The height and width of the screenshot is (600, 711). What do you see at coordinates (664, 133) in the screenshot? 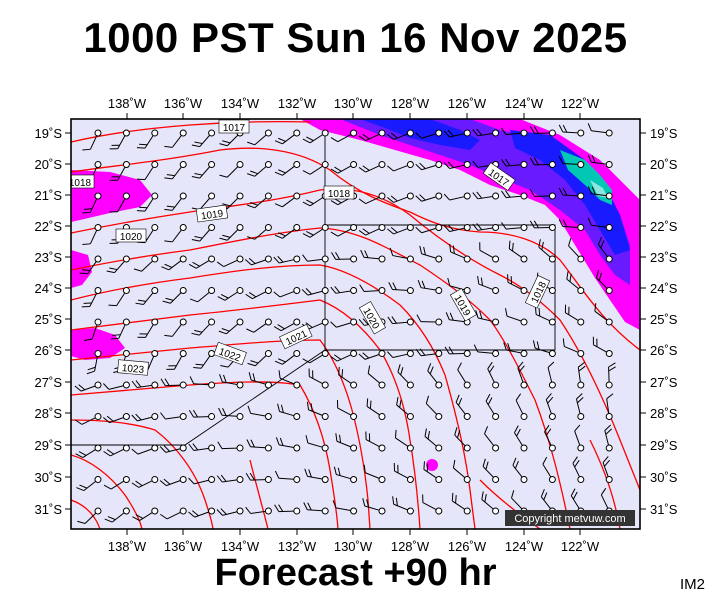
I see `y-tick-label-right: 19˚S` at bounding box center [664, 133].